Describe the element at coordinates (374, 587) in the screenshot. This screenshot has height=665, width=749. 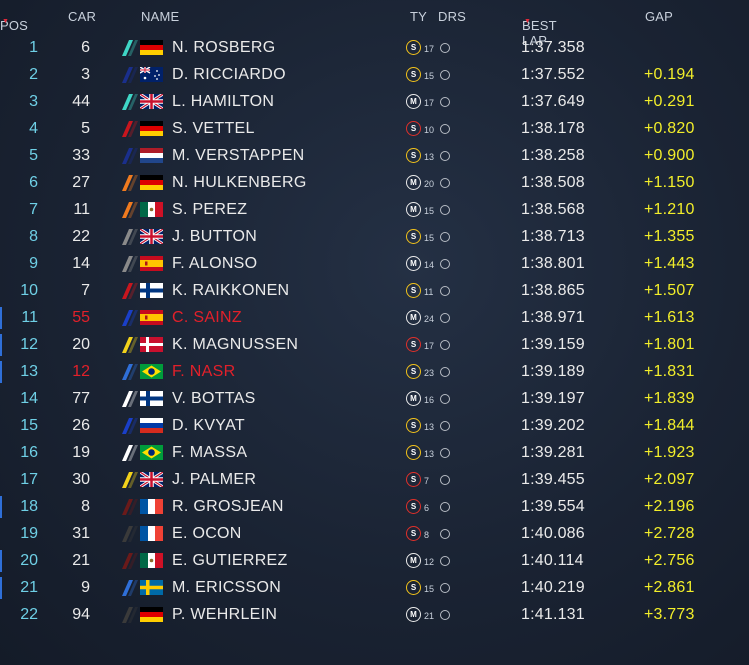
I see `table-row: 21 9 M. ERICSSON S 15 1:40.219 +2.861` at that location.